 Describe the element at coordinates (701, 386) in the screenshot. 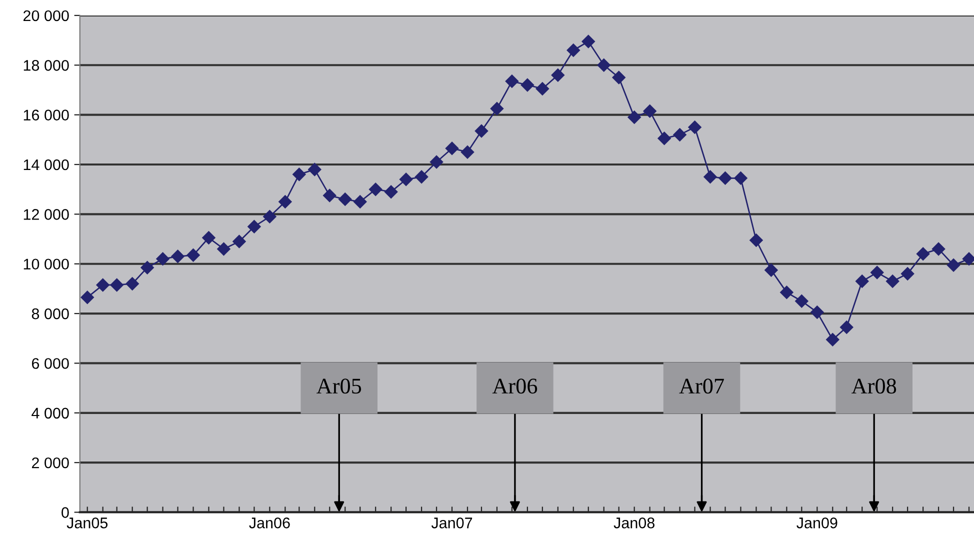

I see `ref-line-label: Ar07` at that location.